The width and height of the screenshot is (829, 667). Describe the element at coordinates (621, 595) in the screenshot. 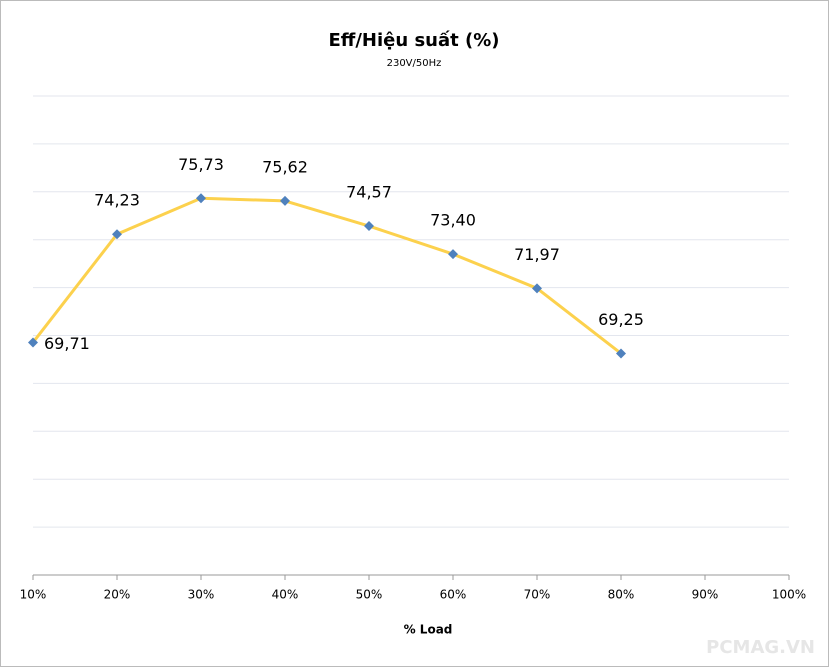

I see `x-tick-label: 80%` at that location.